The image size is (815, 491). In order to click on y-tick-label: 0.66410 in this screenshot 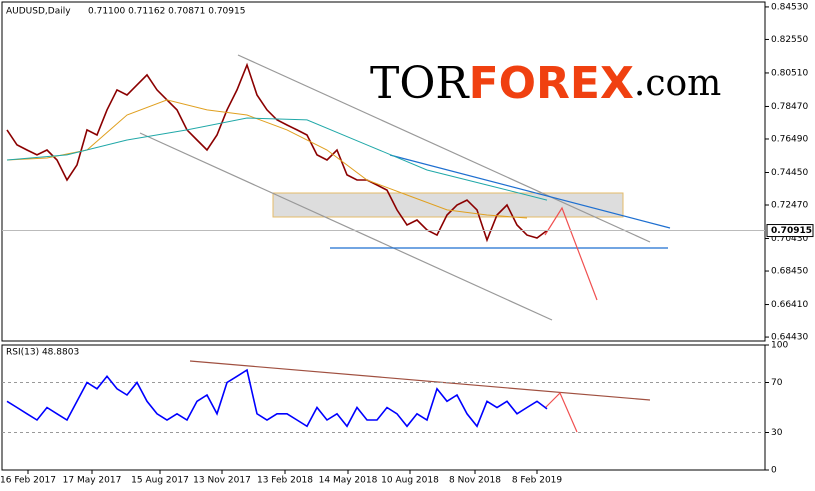, I will do `click(789, 305)`.